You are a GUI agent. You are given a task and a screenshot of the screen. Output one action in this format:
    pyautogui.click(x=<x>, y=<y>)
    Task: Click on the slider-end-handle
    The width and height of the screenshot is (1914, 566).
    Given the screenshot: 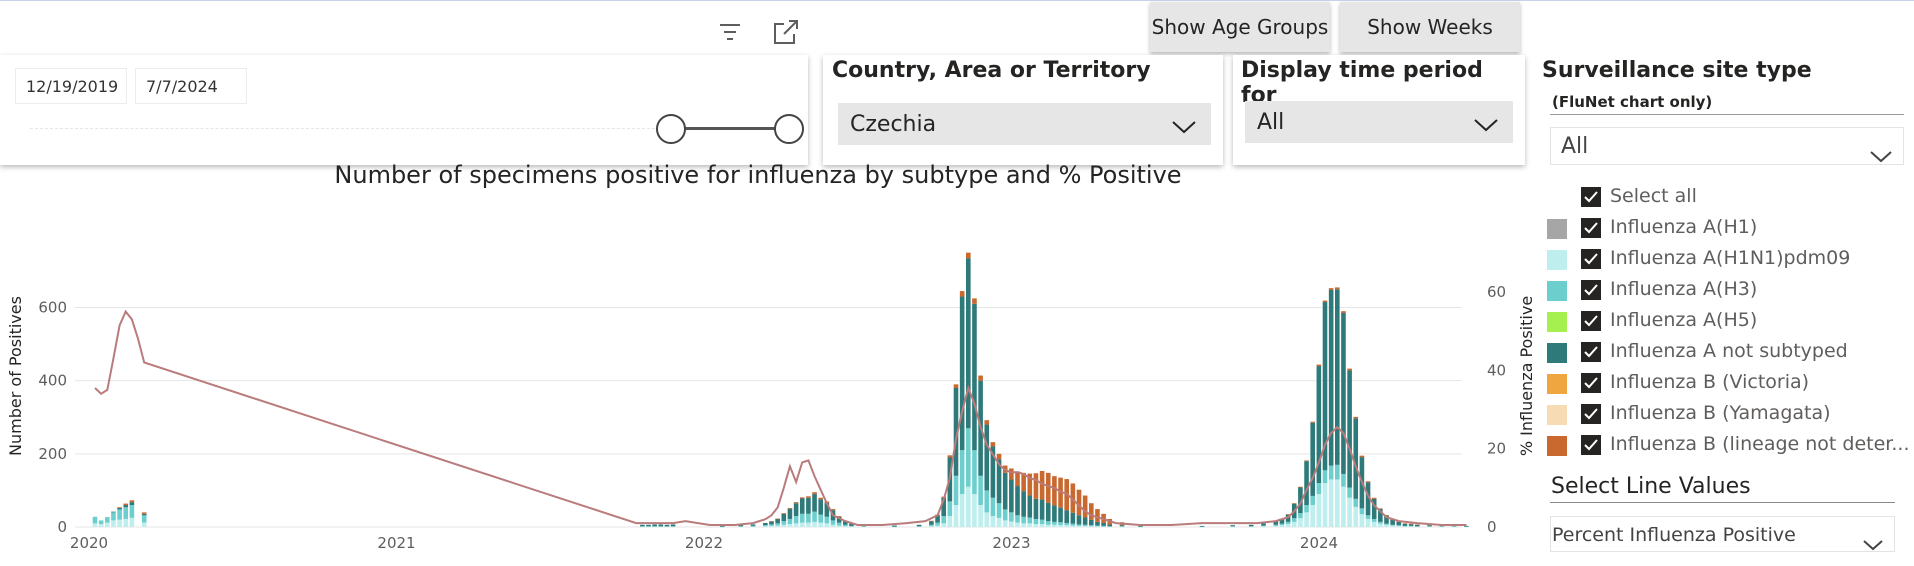 What is the action you would take?
    pyautogui.click(x=789, y=129)
    